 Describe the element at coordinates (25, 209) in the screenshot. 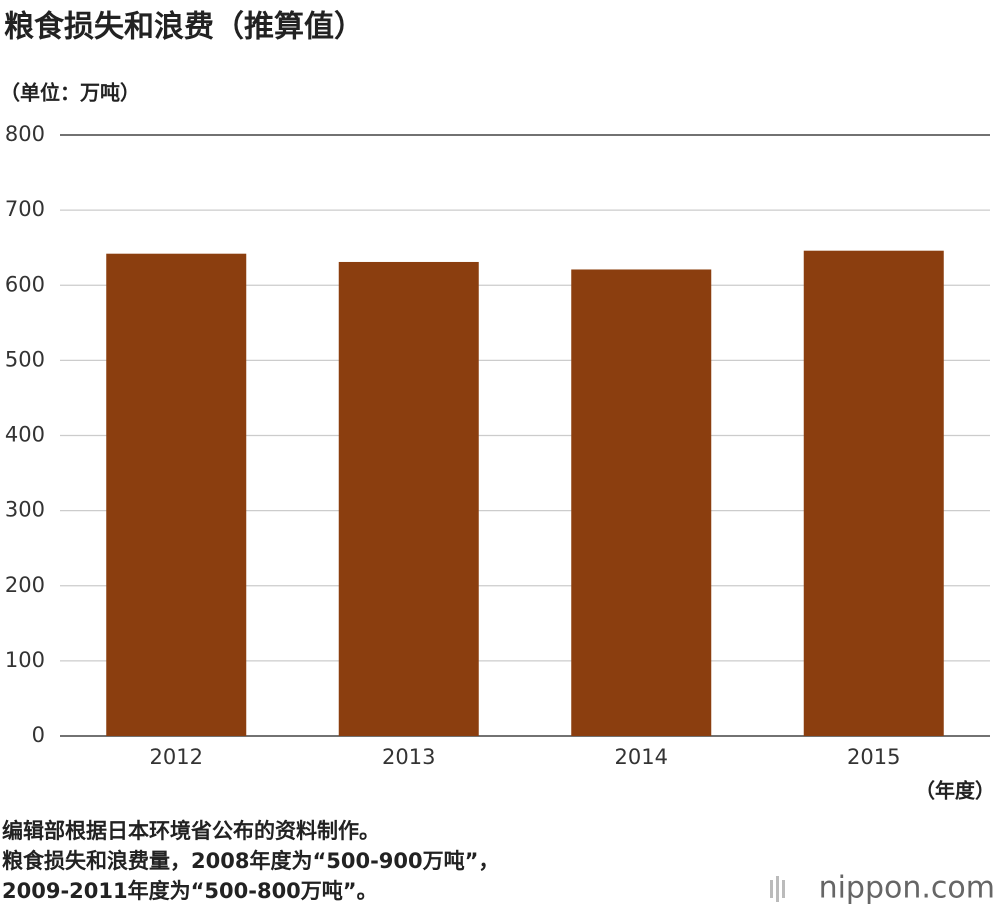

I see `y-tick-label: 700` at that location.